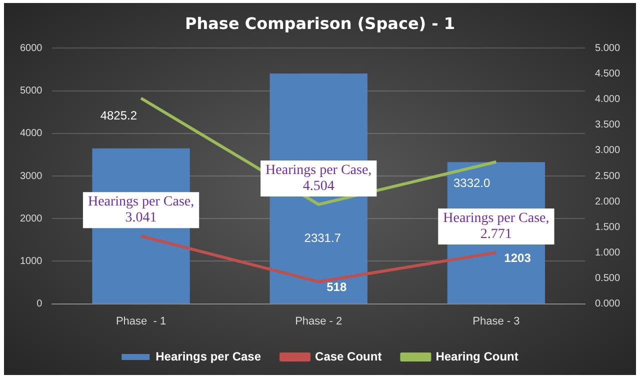  What do you see at coordinates (39, 304) in the screenshot?
I see `y-tick-label: 0` at bounding box center [39, 304].